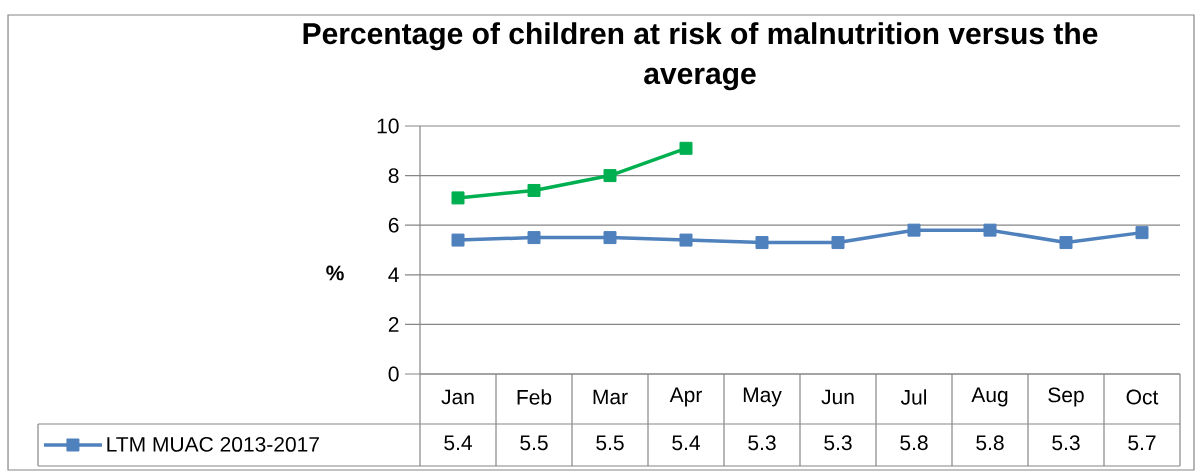 This screenshot has width=1202, height=473. Describe the element at coordinates (457, 397) in the screenshot. I see `x-tick-label: Jan` at that location.